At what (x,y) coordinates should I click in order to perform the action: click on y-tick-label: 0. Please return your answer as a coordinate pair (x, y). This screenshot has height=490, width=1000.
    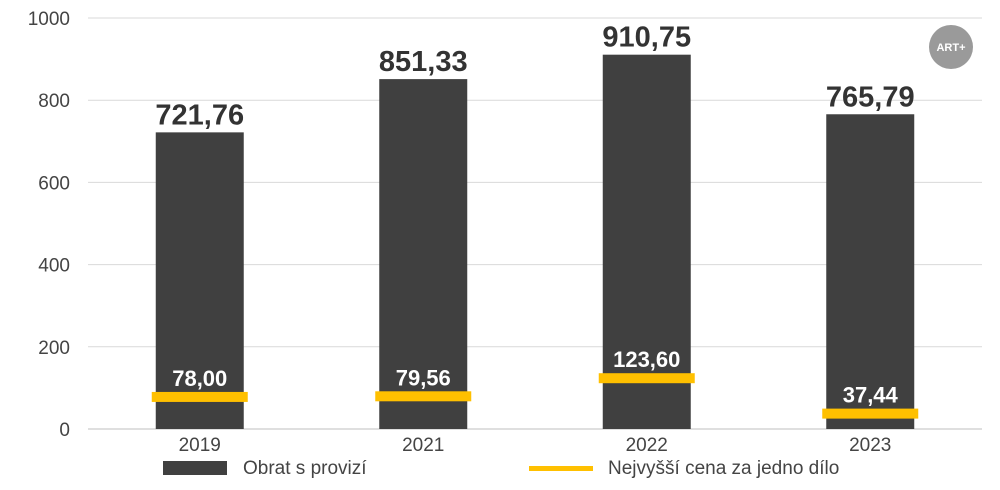
    Looking at the image, I should click on (64, 430).